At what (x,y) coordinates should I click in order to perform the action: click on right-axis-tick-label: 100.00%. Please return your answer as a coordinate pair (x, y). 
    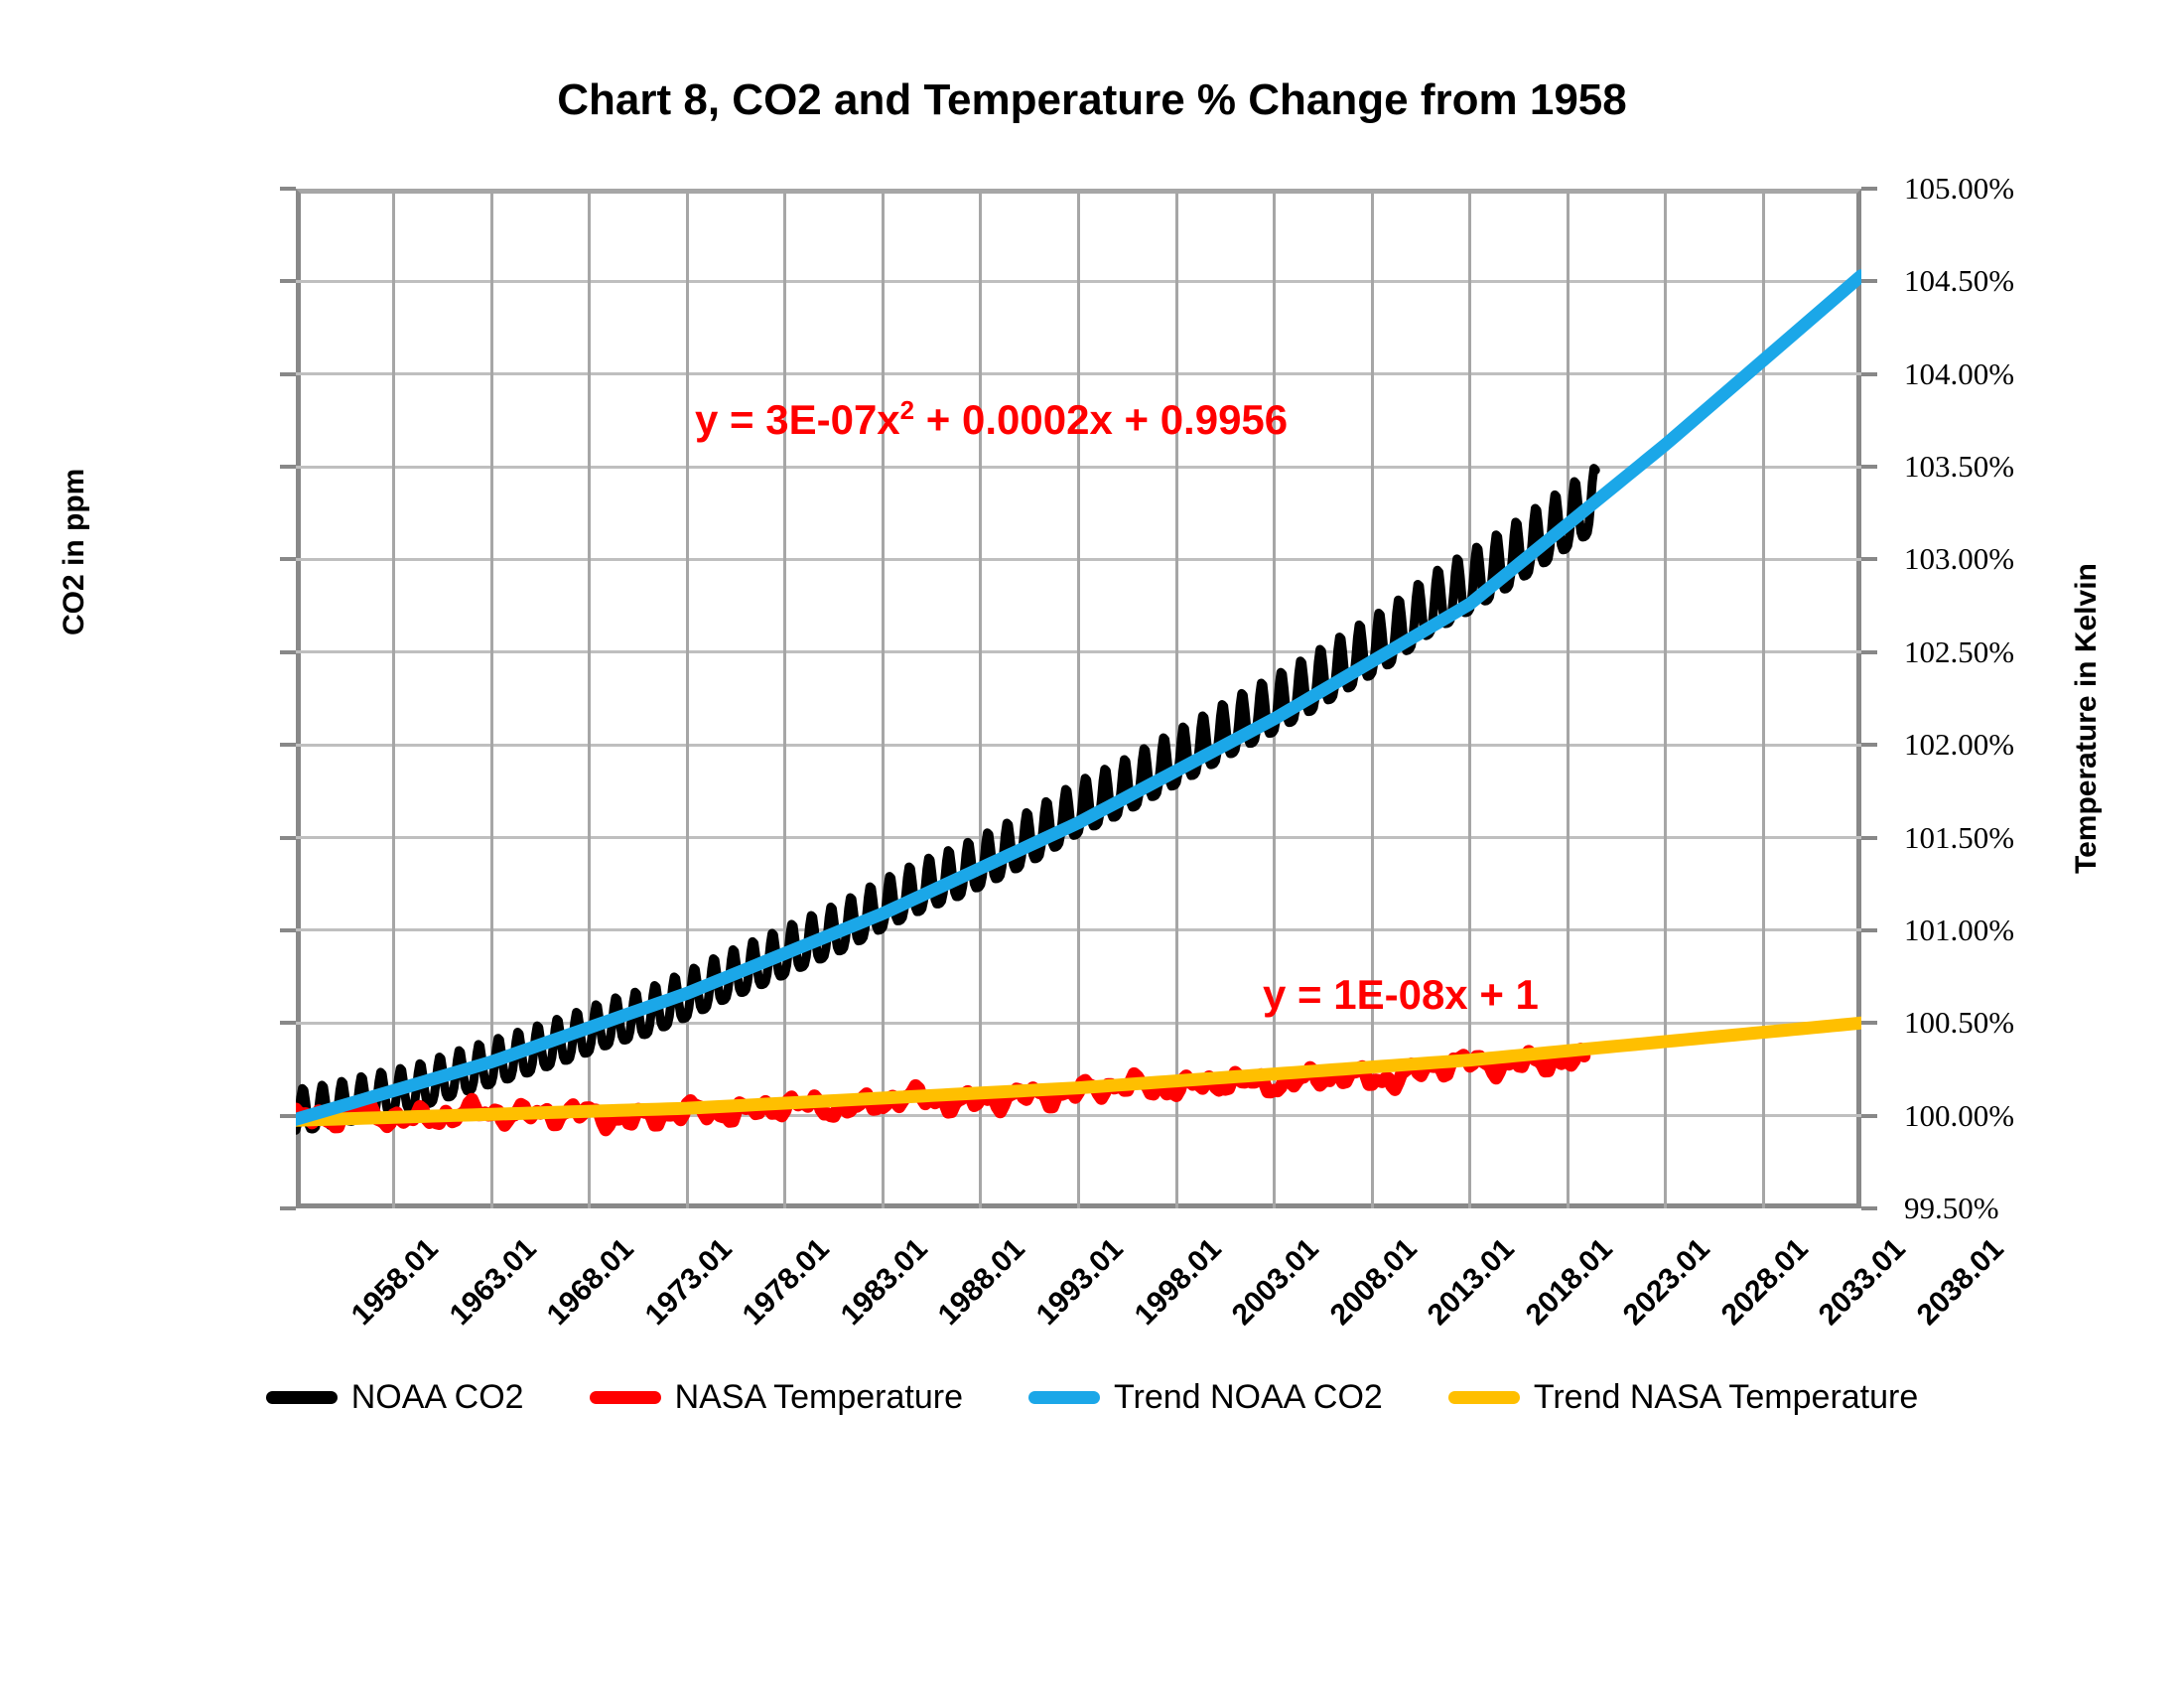
    Looking at the image, I should click on (1959, 1115).